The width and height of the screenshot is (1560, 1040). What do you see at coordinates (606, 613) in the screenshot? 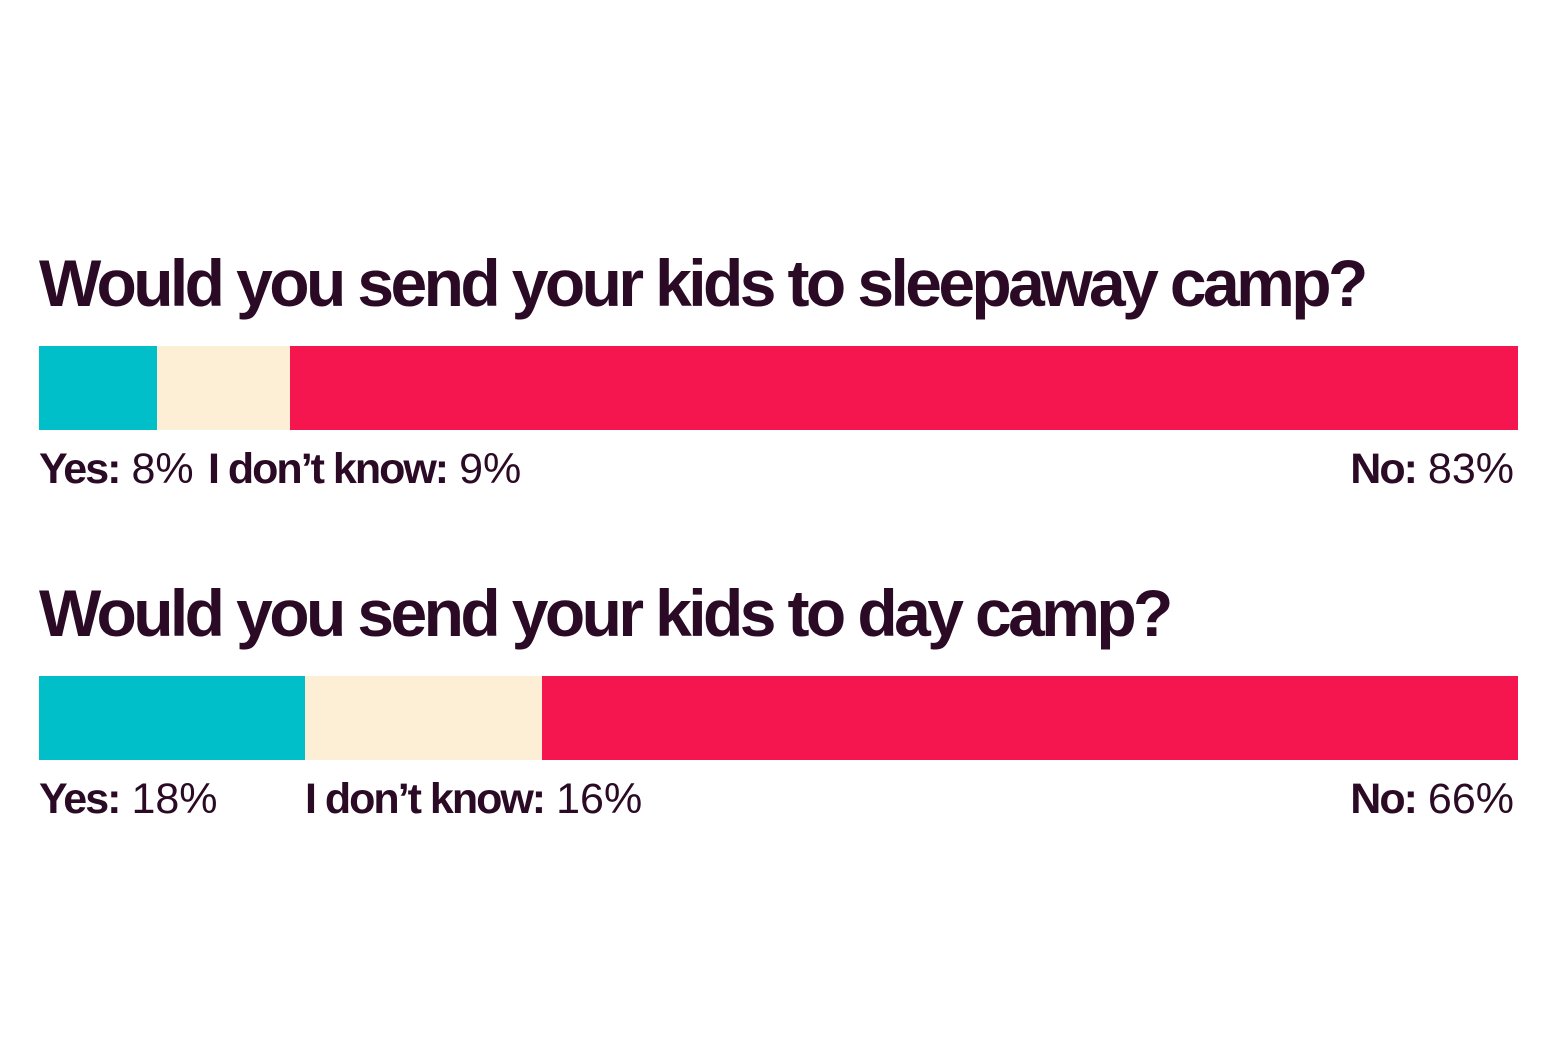
I see `chart-title: Would you send your kids to day camp?` at bounding box center [606, 613].